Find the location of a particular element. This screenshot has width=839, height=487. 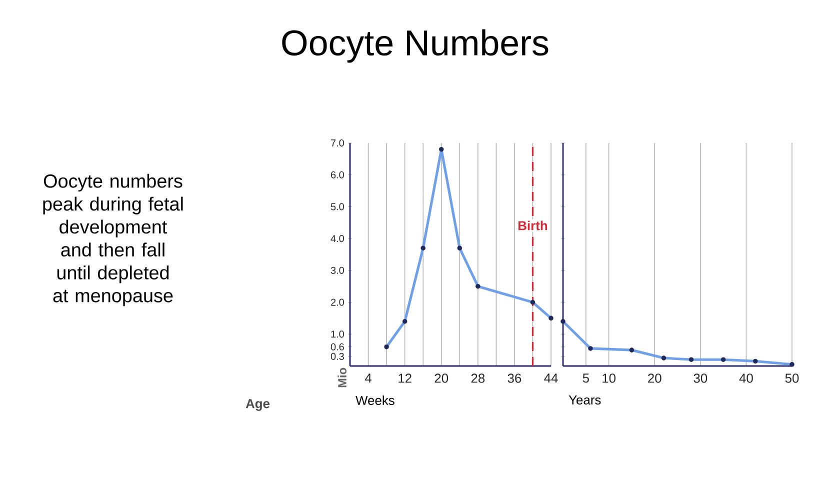

y-tick-label: 4.0 is located at coordinates (337, 238).